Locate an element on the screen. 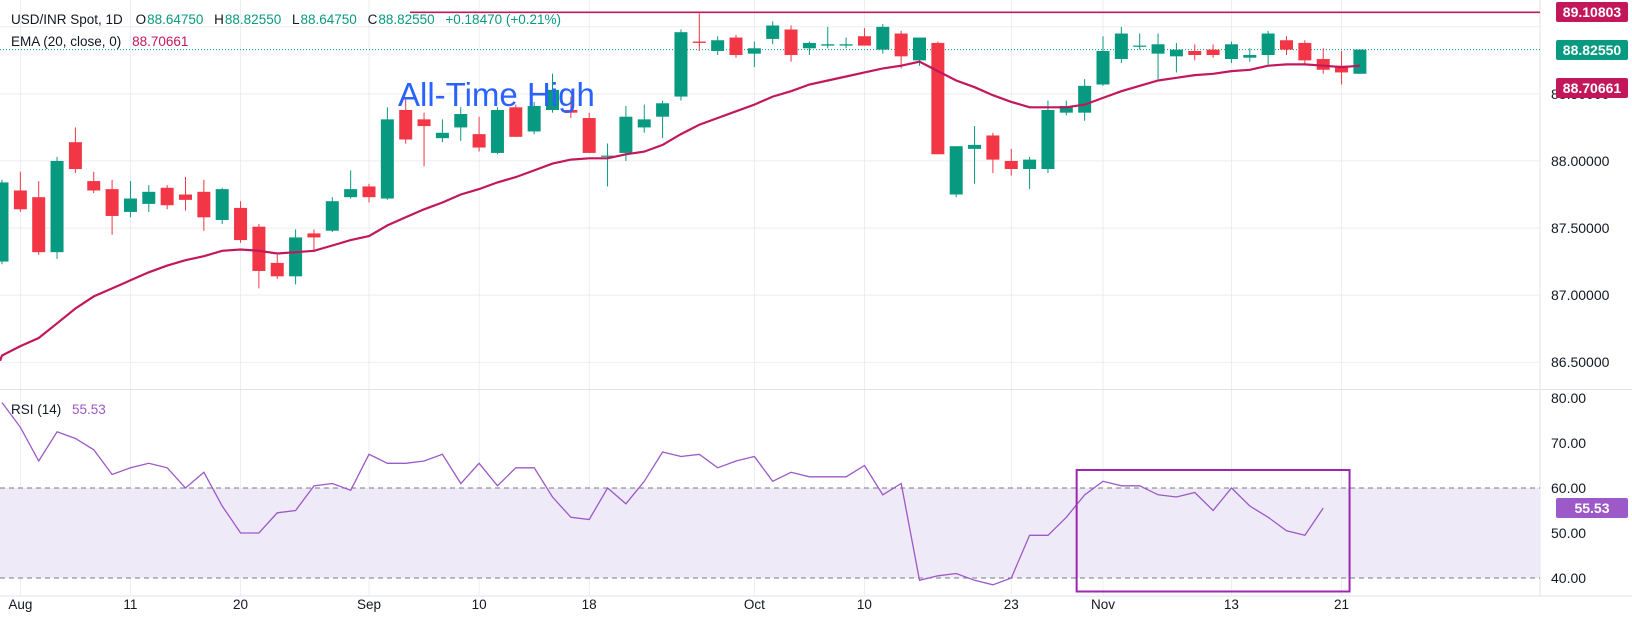 The height and width of the screenshot is (620, 1632). date-tick-label: Sep is located at coordinates (369, 604).